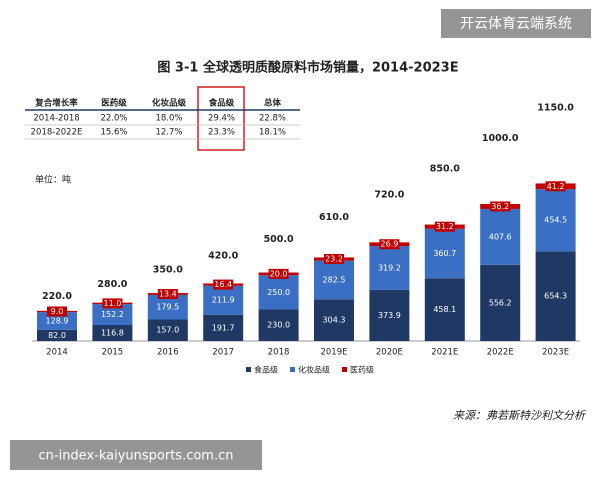 The height and width of the screenshot is (480, 600). I want to click on value-label: 128.9, so click(57, 320).